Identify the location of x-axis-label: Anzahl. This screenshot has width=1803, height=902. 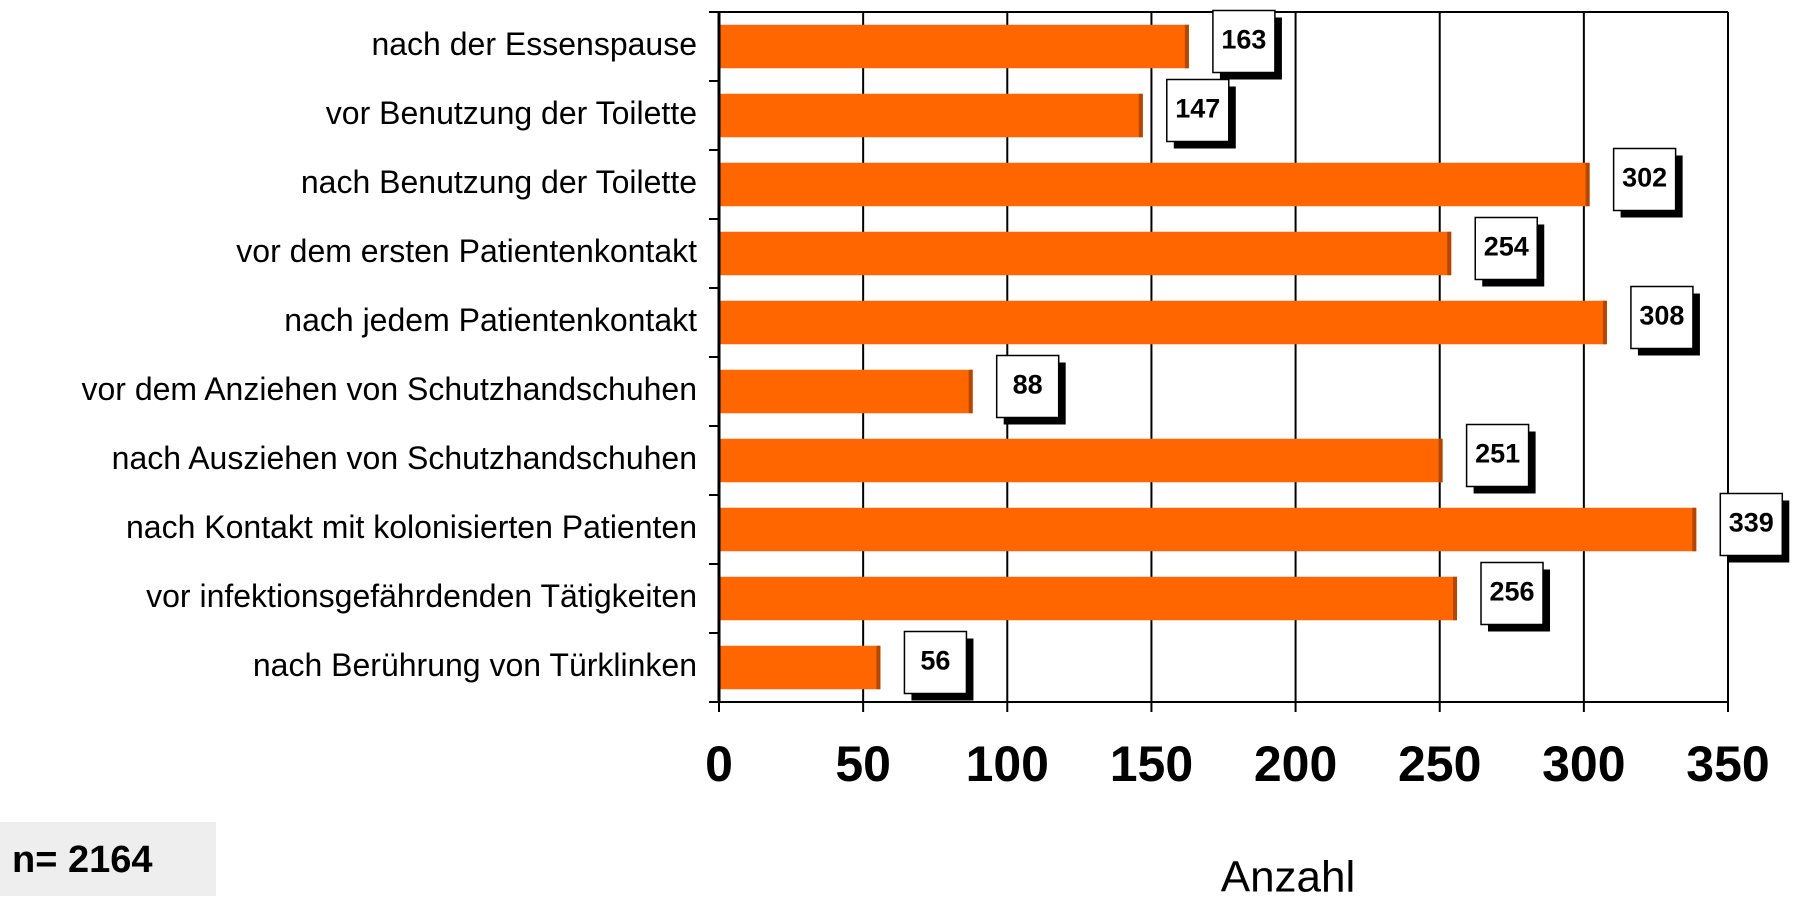
(1288, 877).